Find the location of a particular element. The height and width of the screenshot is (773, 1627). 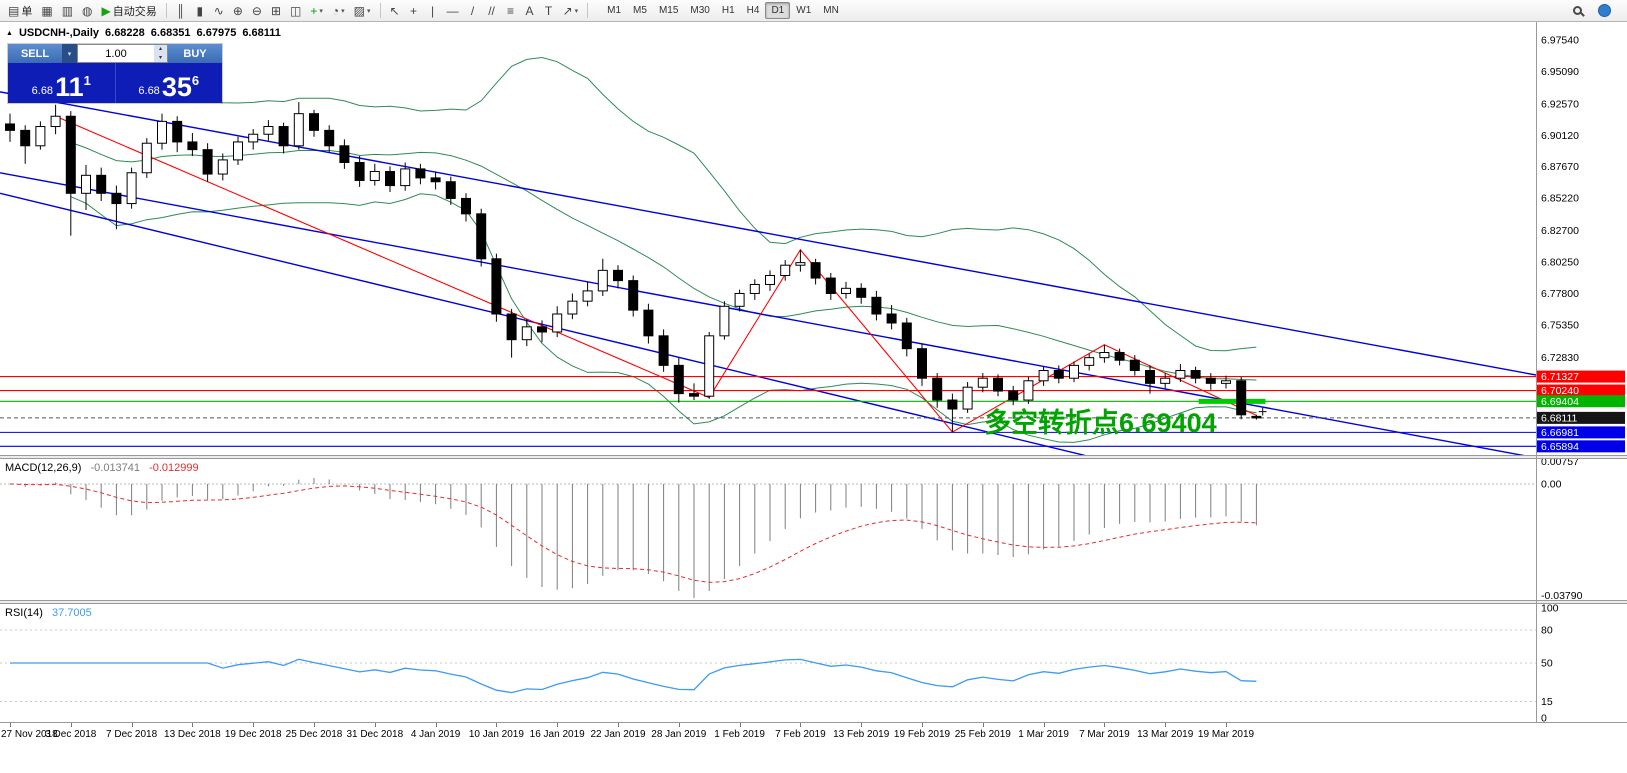

annotation-text: 多空转折点6.69404 is located at coordinates (1100, 423).